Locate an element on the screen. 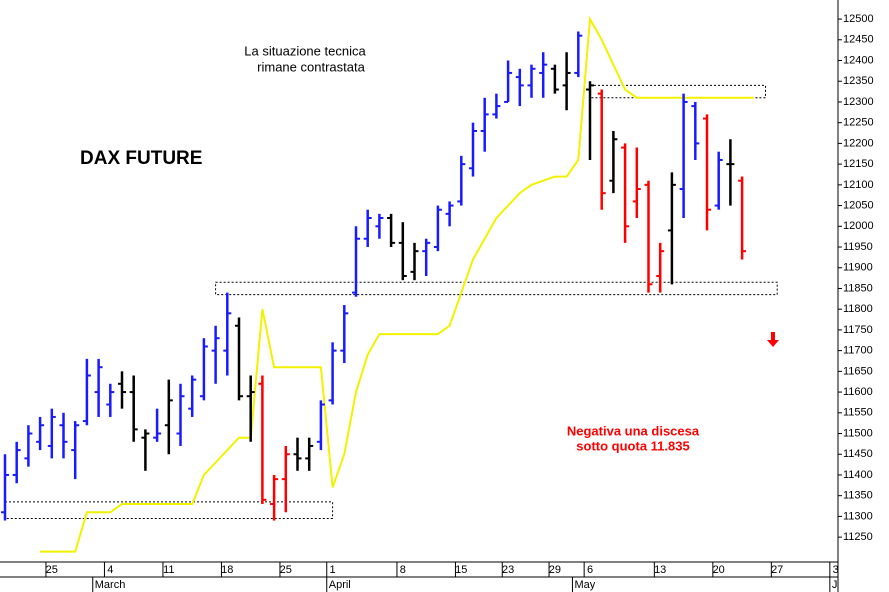 This screenshot has width=889, height=592. y-tick-label: 11750 is located at coordinates (858, 330).